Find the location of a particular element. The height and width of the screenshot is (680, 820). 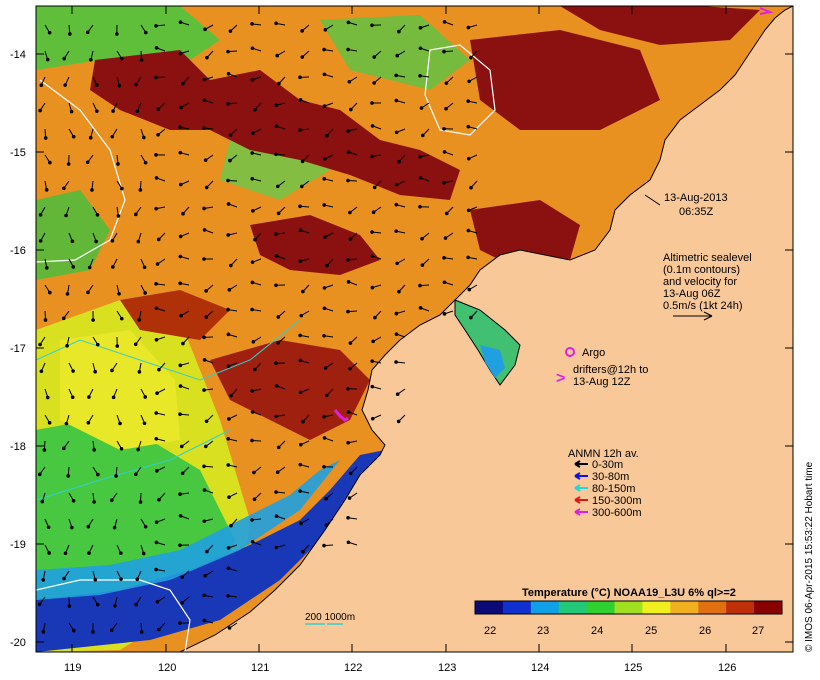

lat-label: -16 is located at coordinates (18, 251).